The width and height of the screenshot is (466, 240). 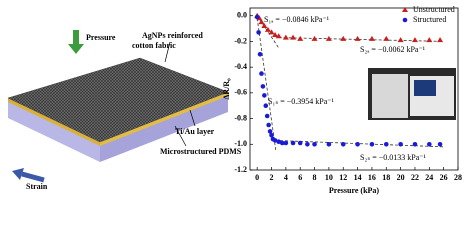 What do you see at coordinates (415, 177) in the screenshot?
I see `x-tick-label: 22` at bounding box center [415, 177].